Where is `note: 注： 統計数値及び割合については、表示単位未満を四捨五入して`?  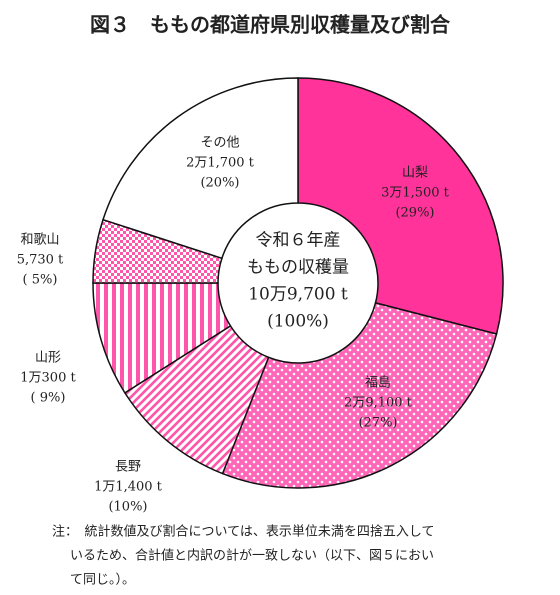
note: 注： 統計数値及び割合については、表示単位未満を四捨五入して is located at coordinates (243, 532).